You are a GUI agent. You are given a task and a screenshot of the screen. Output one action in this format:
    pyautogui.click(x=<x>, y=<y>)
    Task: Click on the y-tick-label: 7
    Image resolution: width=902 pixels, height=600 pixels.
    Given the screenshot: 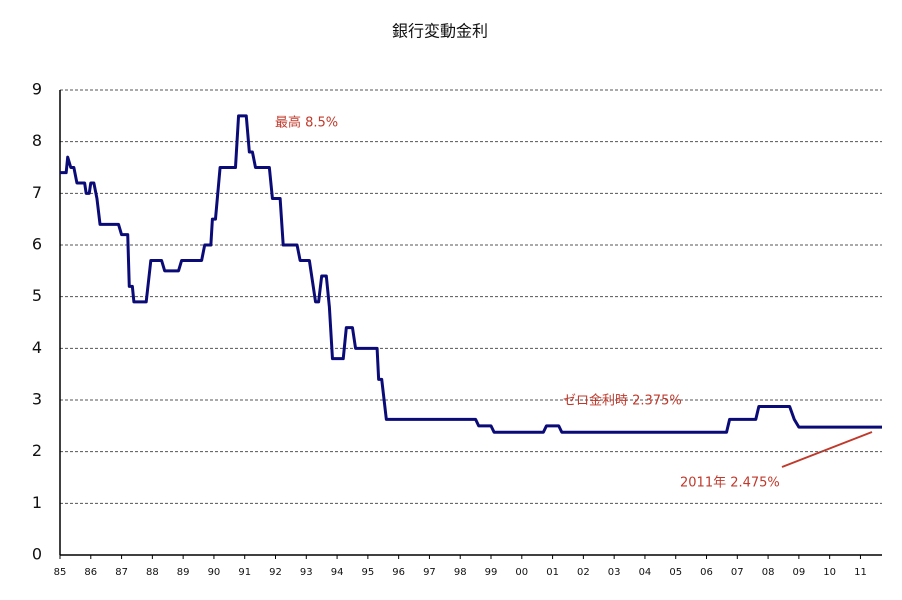 What is the action you would take?
    pyautogui.click(x=37, y=192)
    